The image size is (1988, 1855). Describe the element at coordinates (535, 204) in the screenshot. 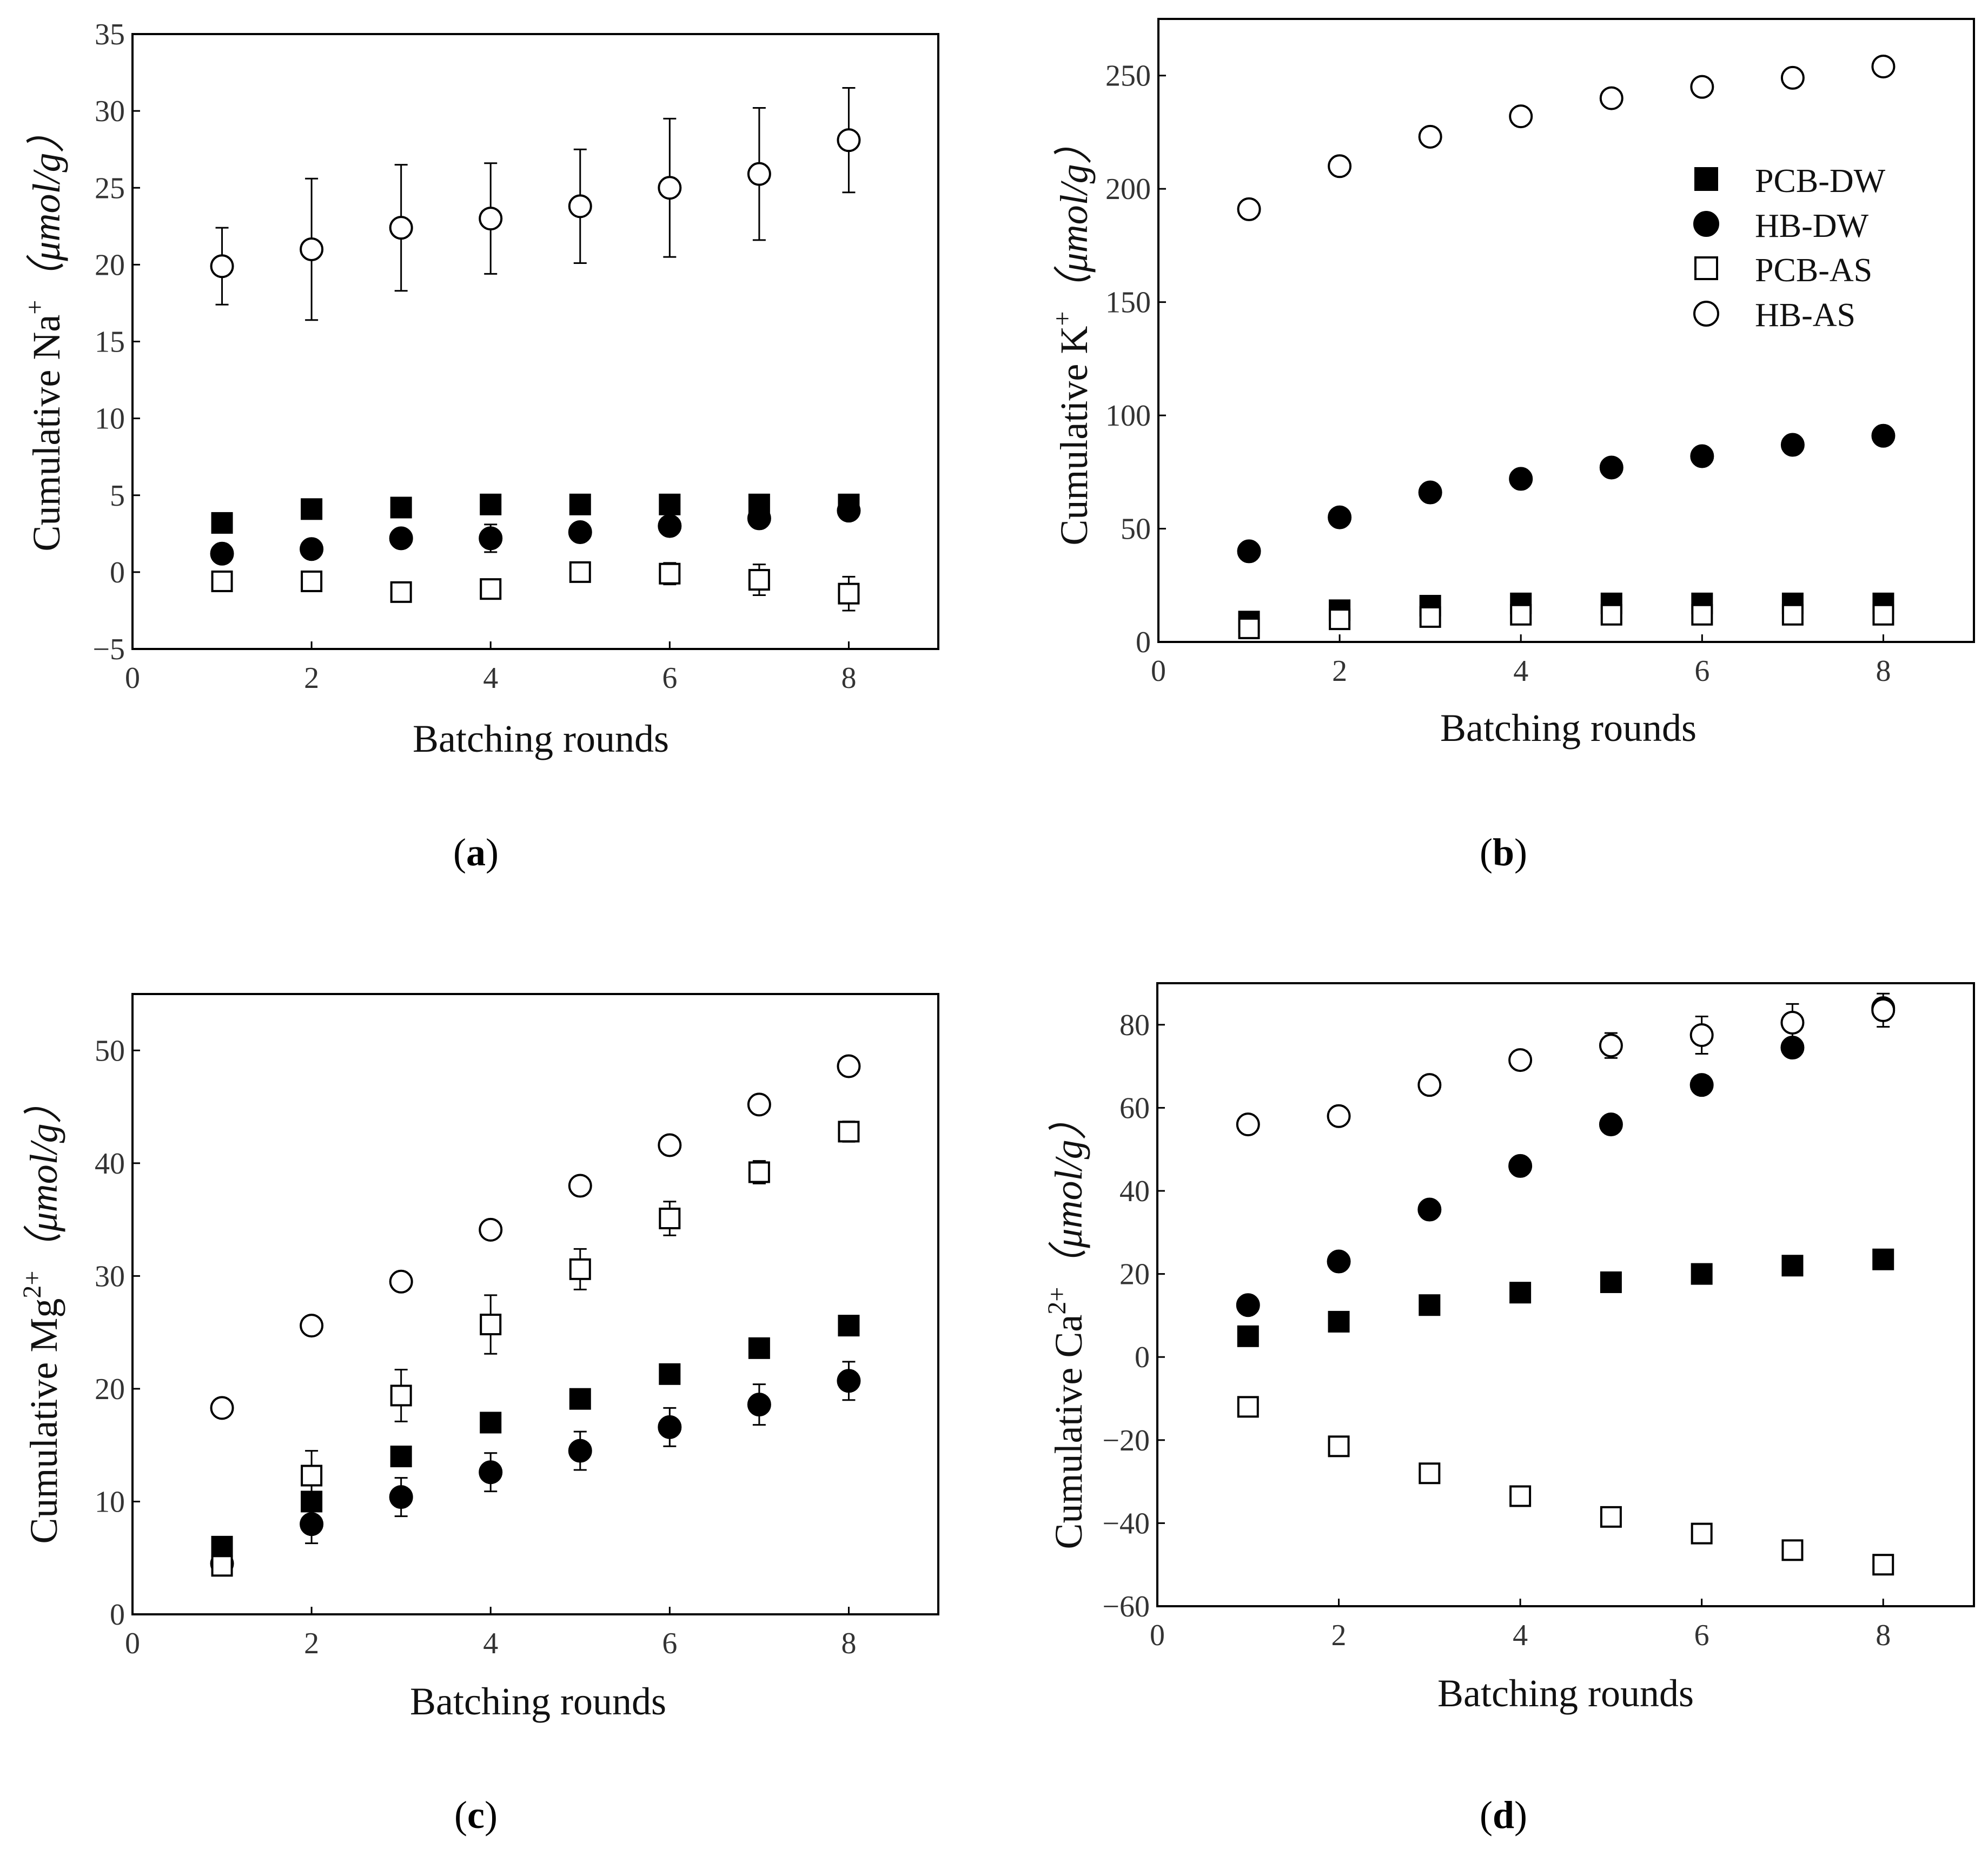

I see `panel-a-series-hb-as` at that location.